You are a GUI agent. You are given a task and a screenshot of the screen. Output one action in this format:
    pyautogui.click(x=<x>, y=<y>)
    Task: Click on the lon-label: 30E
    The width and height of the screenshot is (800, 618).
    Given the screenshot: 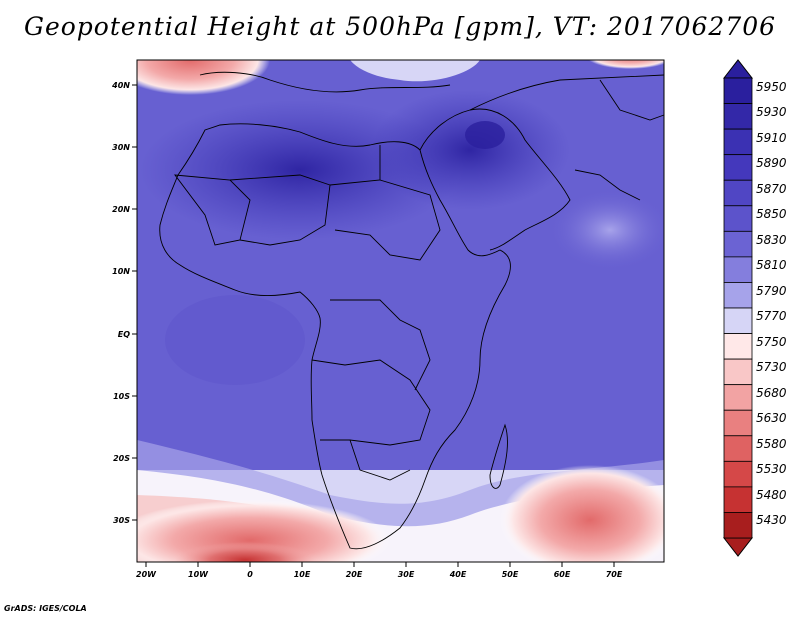 What is the action you would take?
    pyautogui.click(x=406, y=574)
    